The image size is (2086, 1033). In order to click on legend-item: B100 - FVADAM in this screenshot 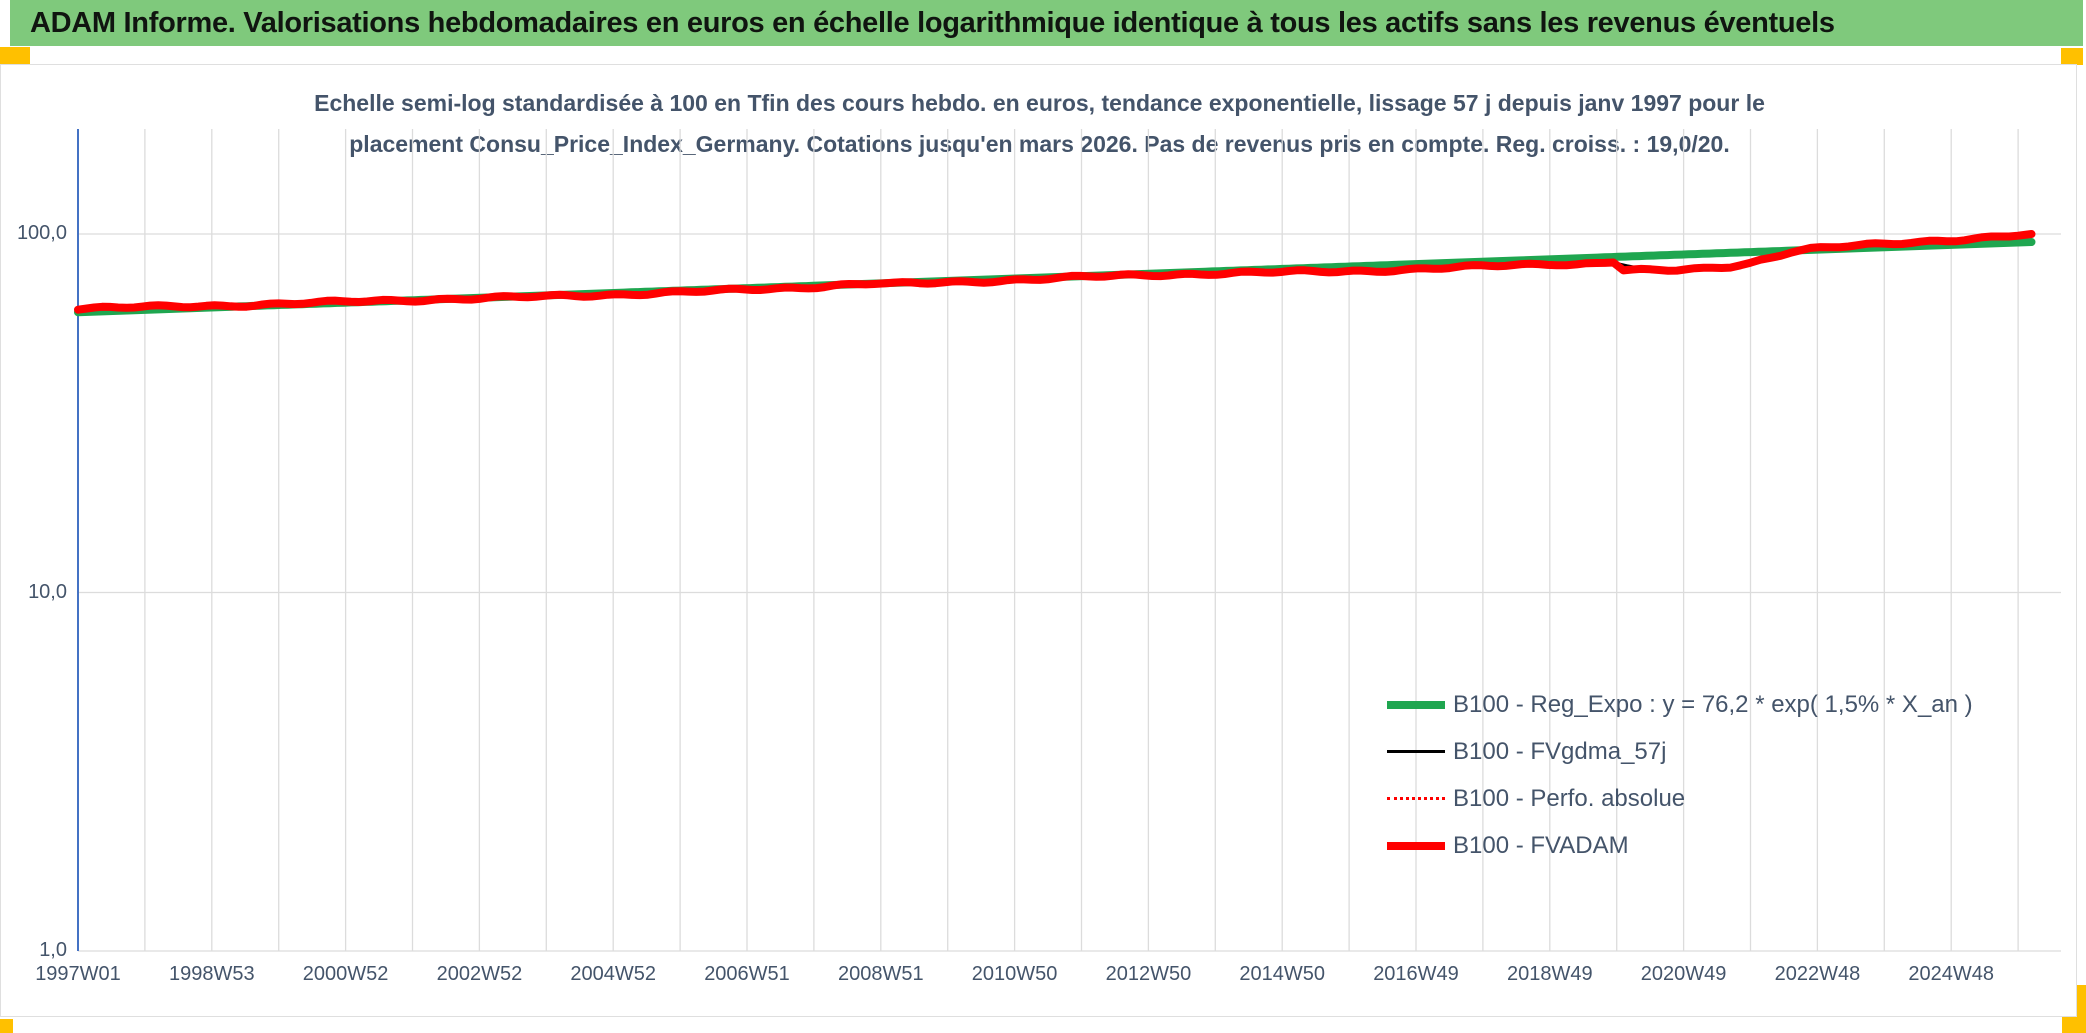, I will do `click(1680, 845)`.